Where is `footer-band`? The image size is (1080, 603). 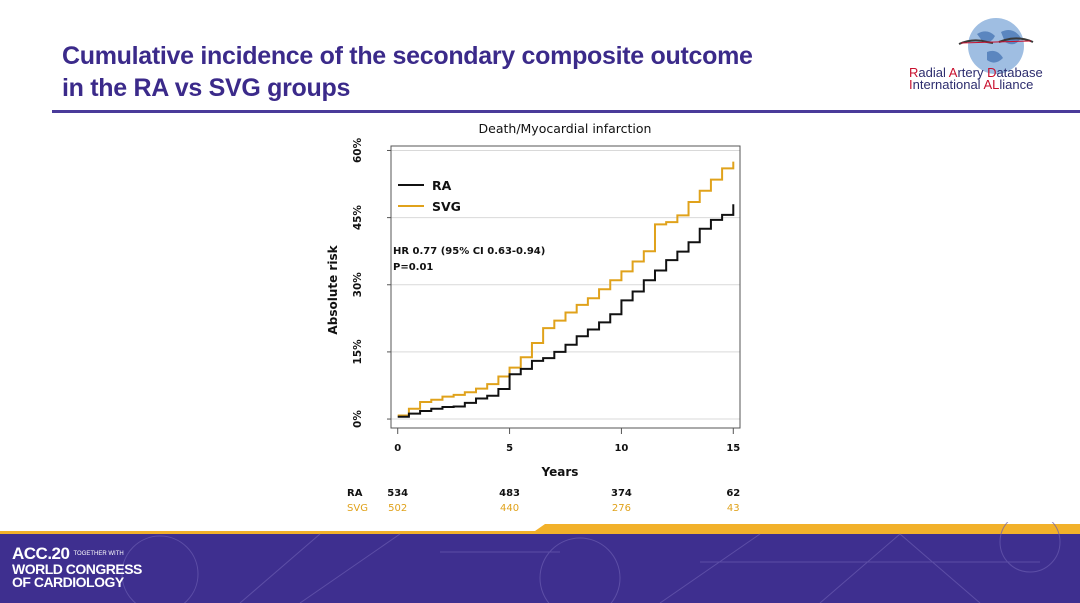
footer-band is located at coordinates (540, 562).